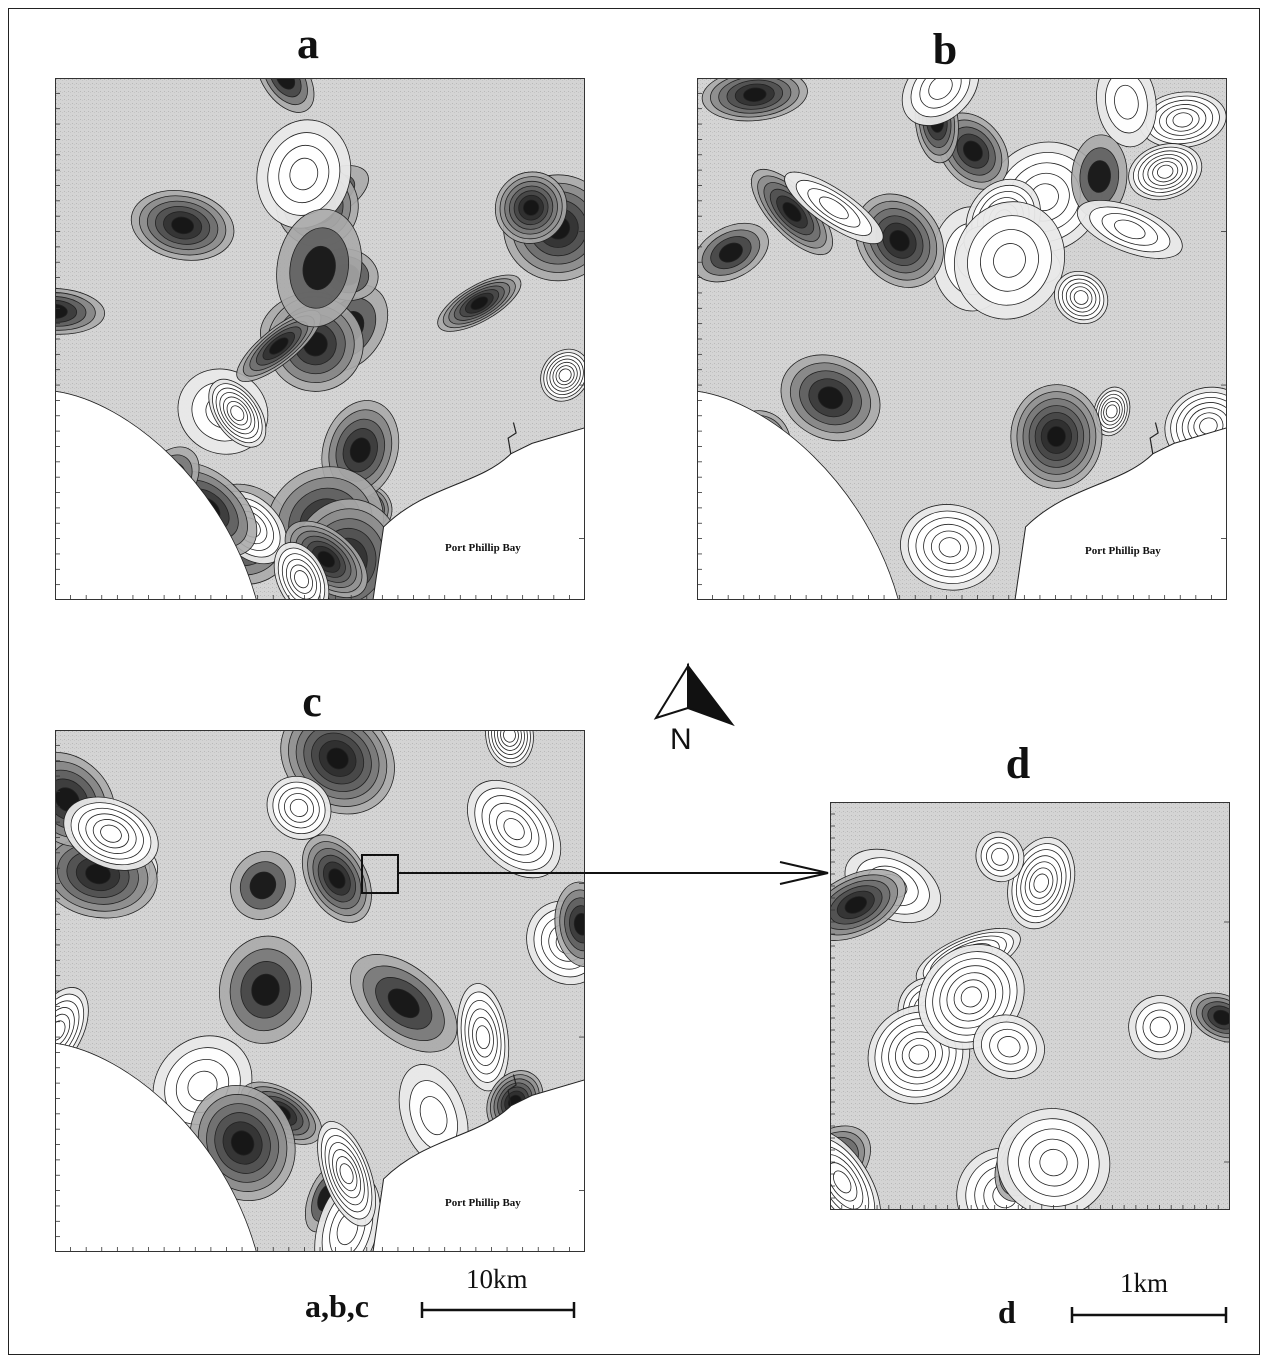  I want to click on north-arrow-right-half, so click(711, 695).